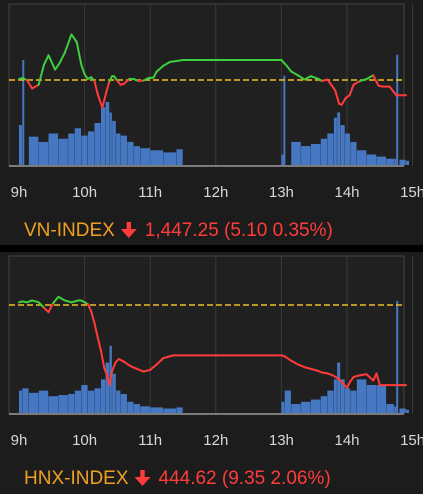  What do you see at coordinates (281, 440) in the screenshot?
I see `x-tick-label-13h: 13h` at bounding box center [281, 440].